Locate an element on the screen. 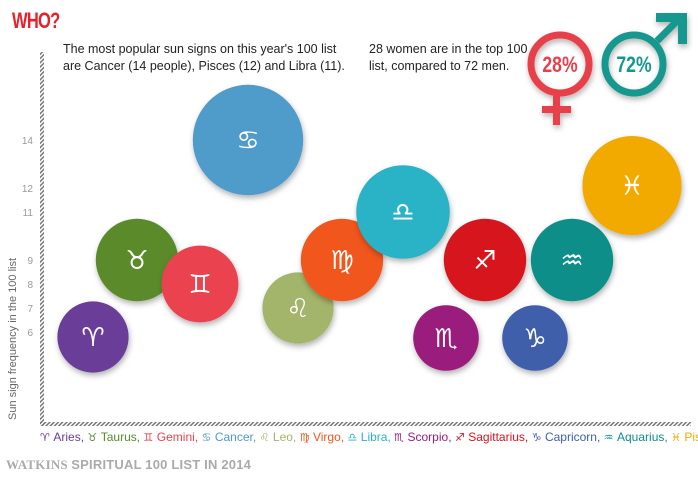 This screenshot has width=698, height=477. y-tick-label: 7 is located at coordinates (30, 309).